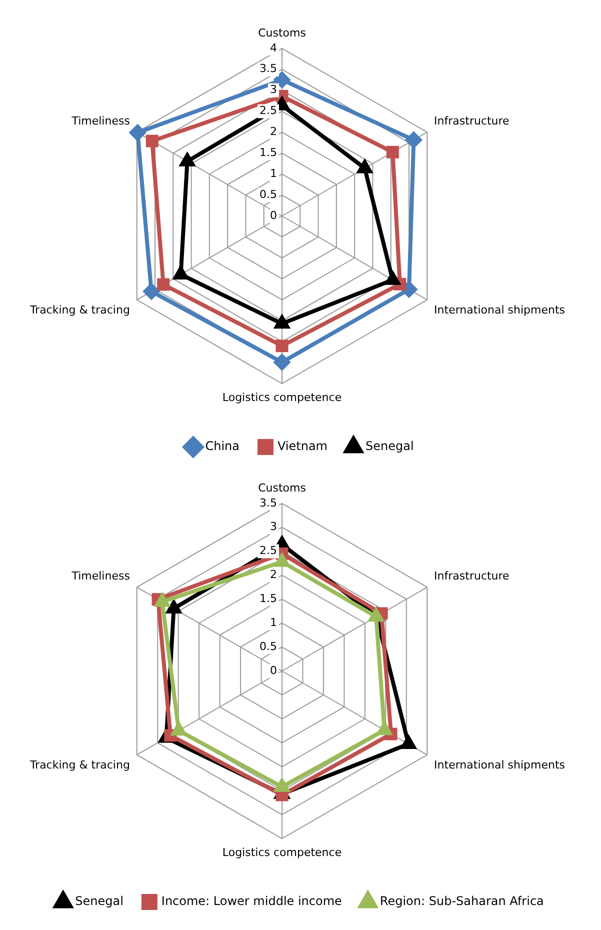 This screenshot has width=601, height=930. What do you see at coordinates (273, 47) in the screenshot?
I see `y-tick-label: 4` at bounding box center [273, 47].